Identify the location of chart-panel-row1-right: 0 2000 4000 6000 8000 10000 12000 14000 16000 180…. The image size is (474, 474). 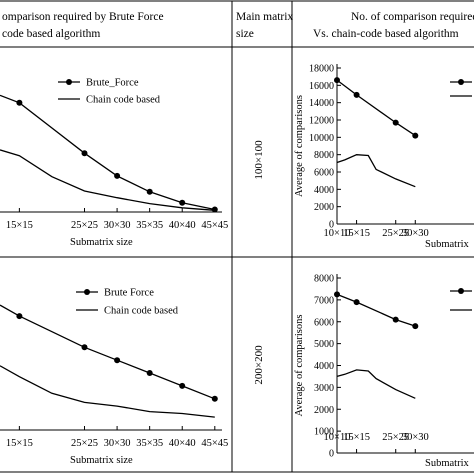
(384, 157).